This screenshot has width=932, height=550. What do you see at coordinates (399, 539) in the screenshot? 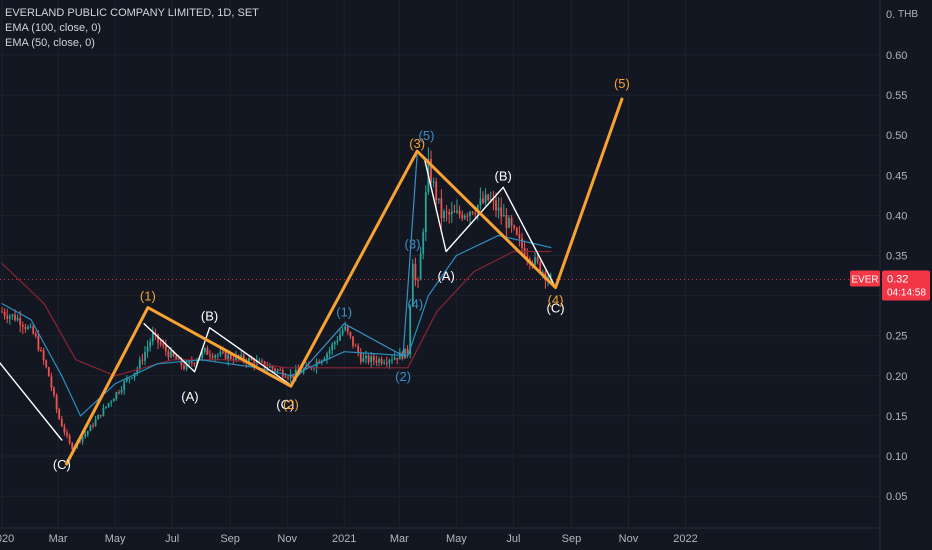
I see `time-axis-label: Mar` at bounding box center [399, 539].